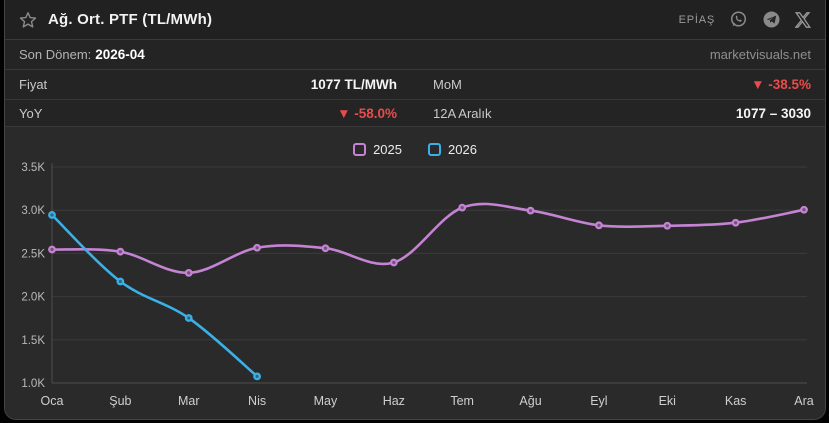  Describe the element at coordinates (33, 254) in the screenshot. I see `y-axis-tick: 2.5K` at that location.